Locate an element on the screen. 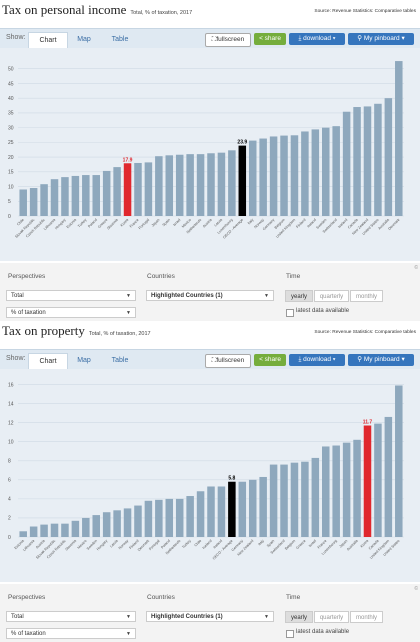 Image resolution: width=420 pixels, height=642 pixels. countries-label: Countries is located at coordinates (161, 276).